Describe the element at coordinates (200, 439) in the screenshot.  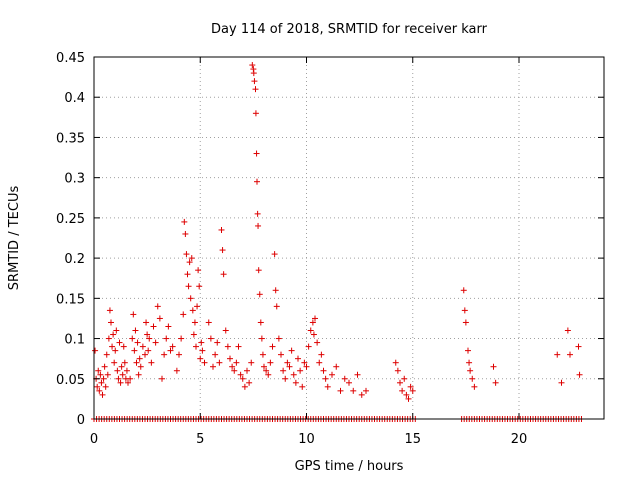
I see `x-tick-label: 5` at that location.